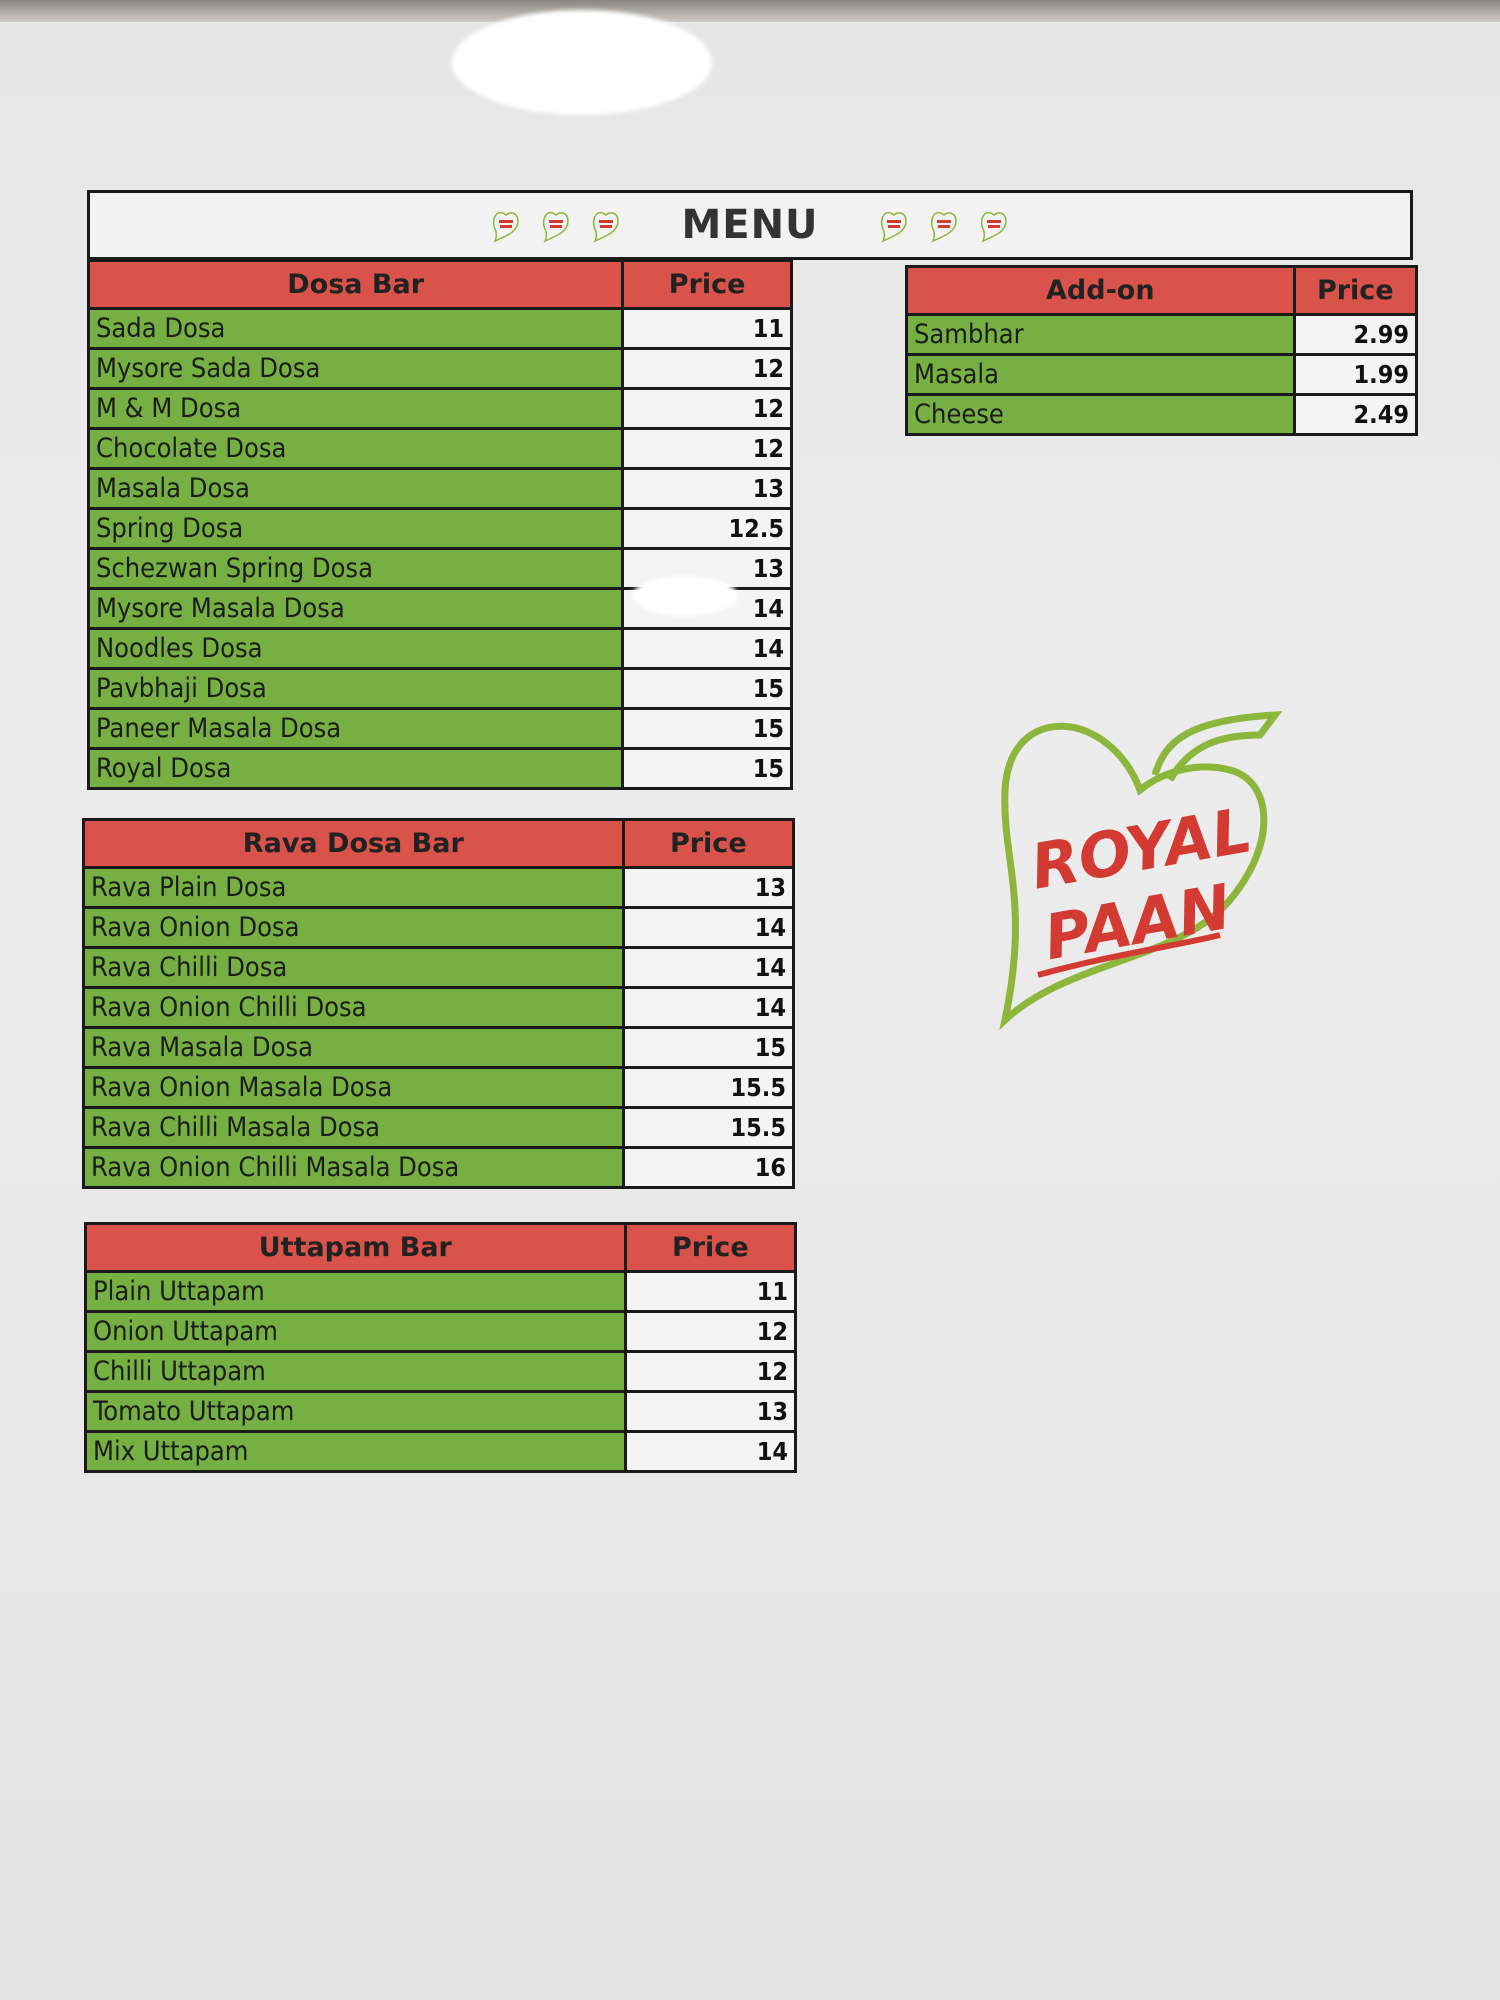  I want to click on royal-paan-logo: ROYAL PAAN, so click(1141, 870).